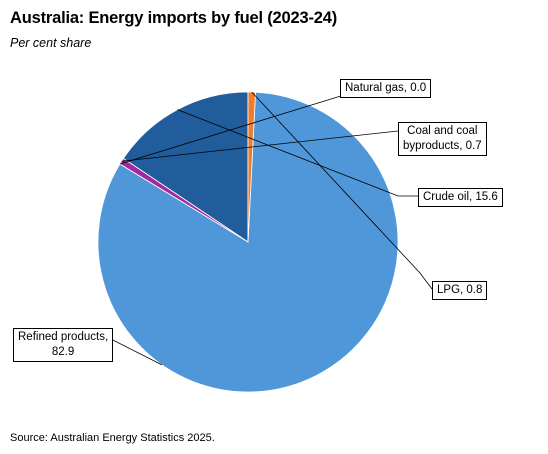  Describe the element at coordinates (63, 352) in the screenshot. I see `slice-label-line: 82.9` at that location.